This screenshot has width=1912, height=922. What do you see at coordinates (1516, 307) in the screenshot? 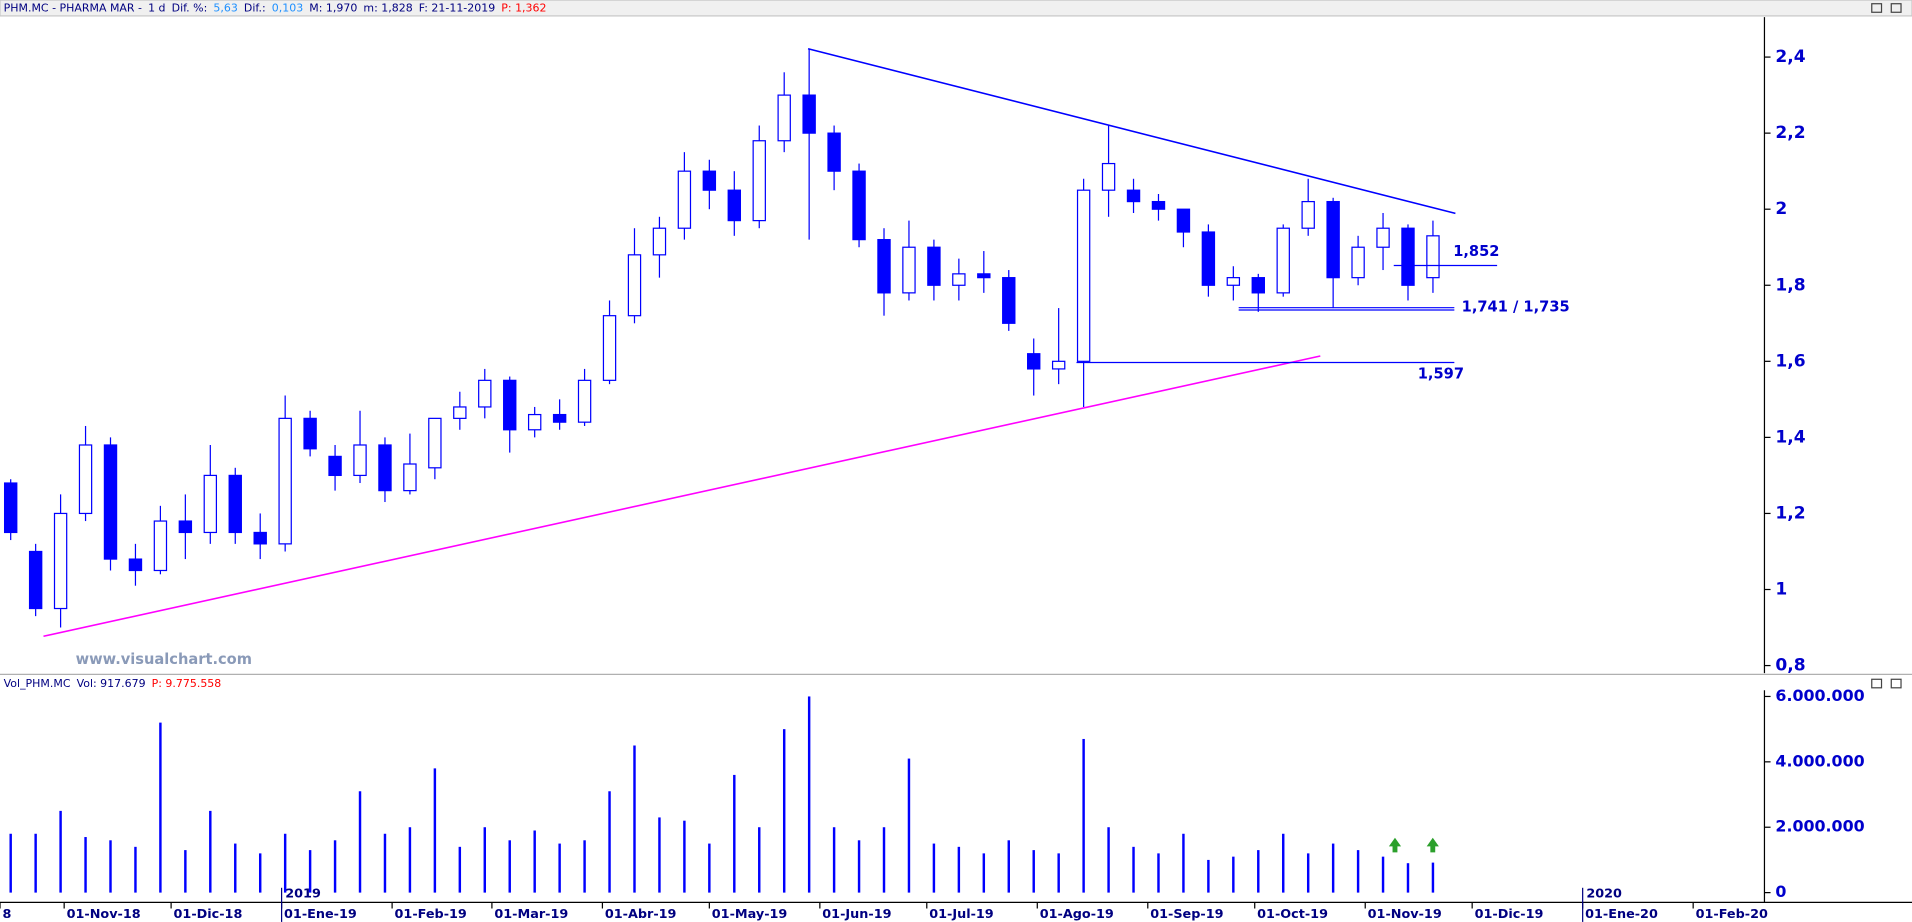
I see `level-label: 1,741 / 1,735` at bounding box center [1516, 307].